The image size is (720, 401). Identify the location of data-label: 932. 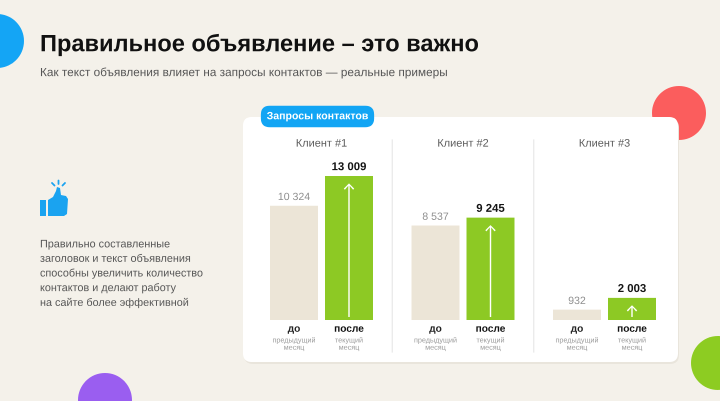
(577, 300).